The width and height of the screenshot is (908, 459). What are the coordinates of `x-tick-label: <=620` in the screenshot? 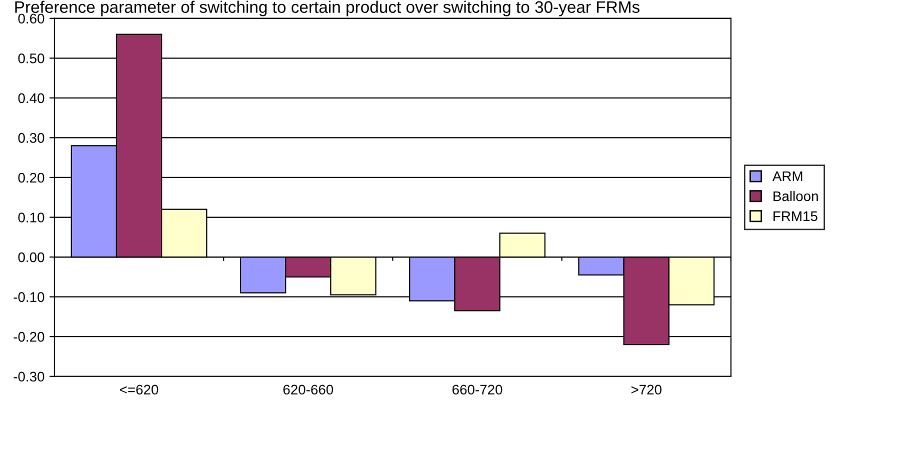 It's located at (139, 389).